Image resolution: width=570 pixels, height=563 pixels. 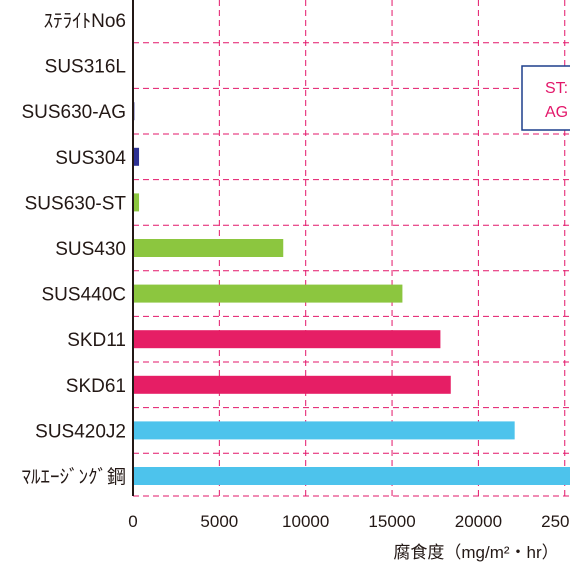 I want to click on category-label: SUS630-AG, so click(x=73, y=112).